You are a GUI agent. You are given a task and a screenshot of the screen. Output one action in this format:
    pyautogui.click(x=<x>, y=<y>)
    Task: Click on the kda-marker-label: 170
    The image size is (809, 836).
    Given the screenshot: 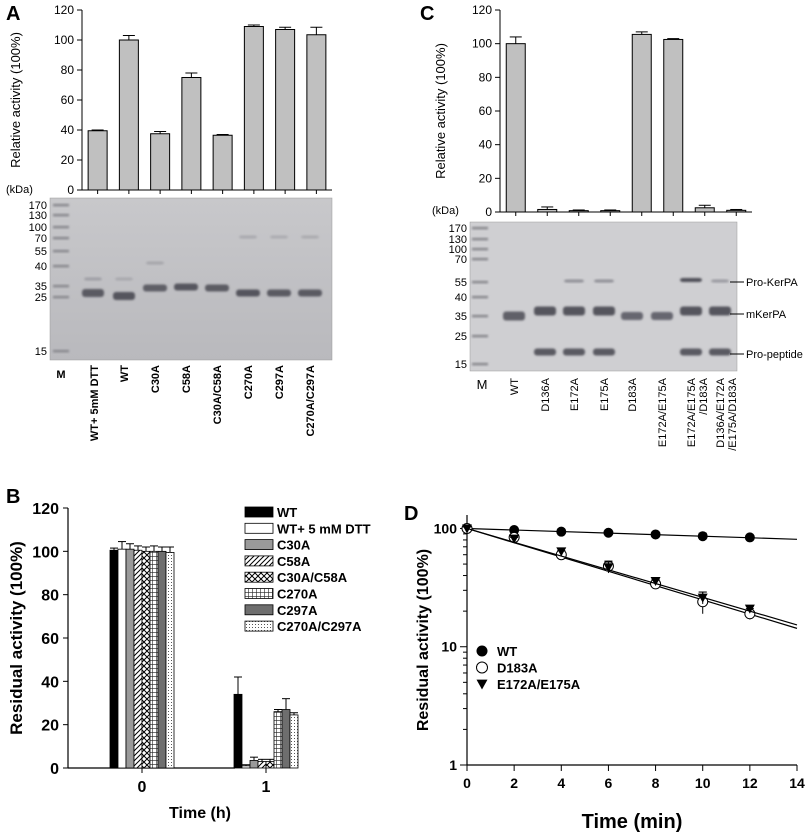 What is the action you would take?
    pyautogui.click(x=38, y=206)
    